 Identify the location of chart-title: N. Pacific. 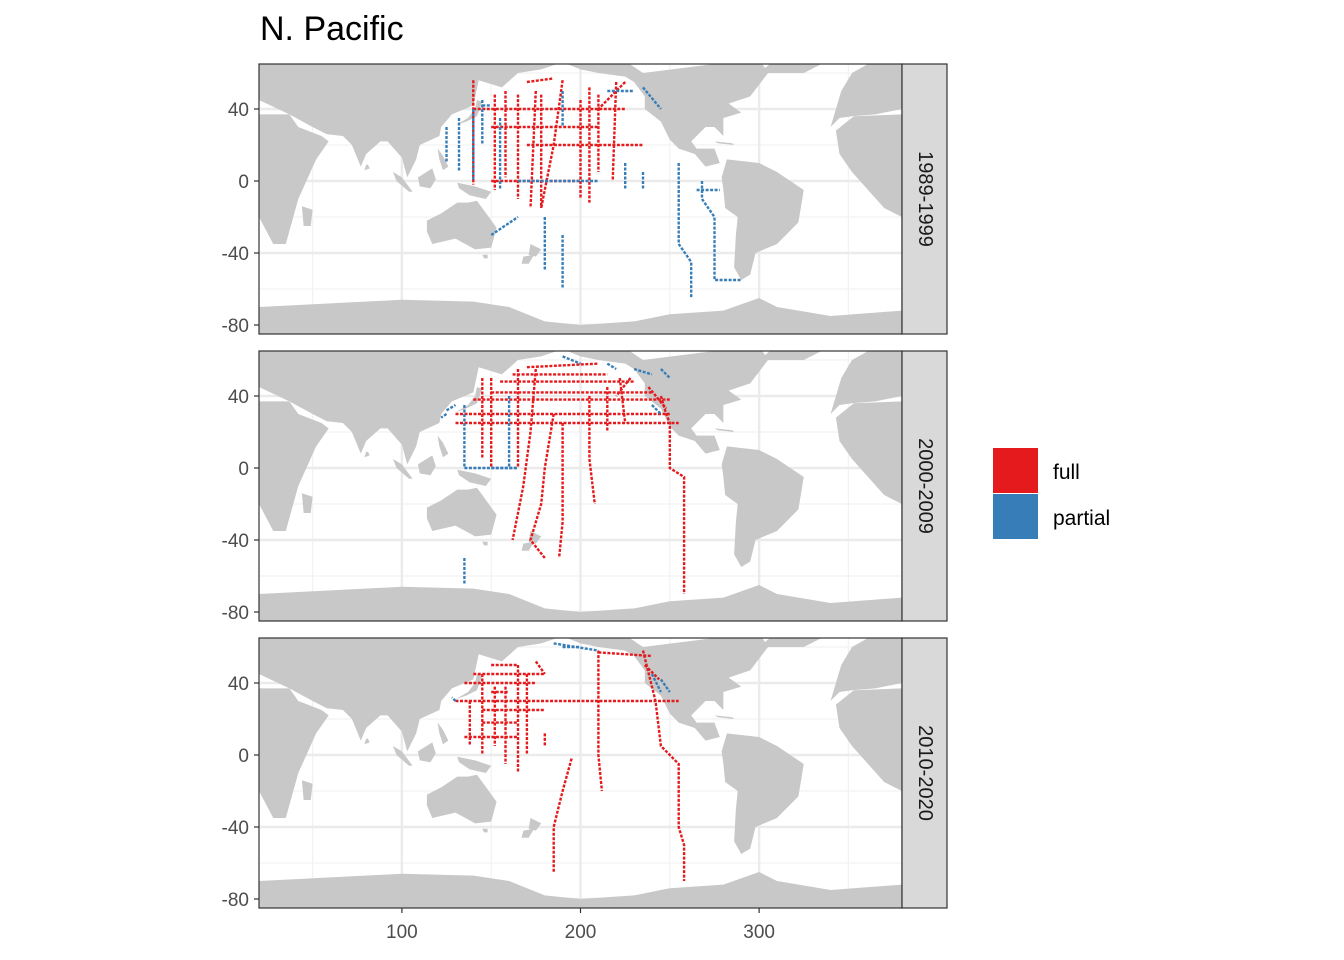
(332, 29).